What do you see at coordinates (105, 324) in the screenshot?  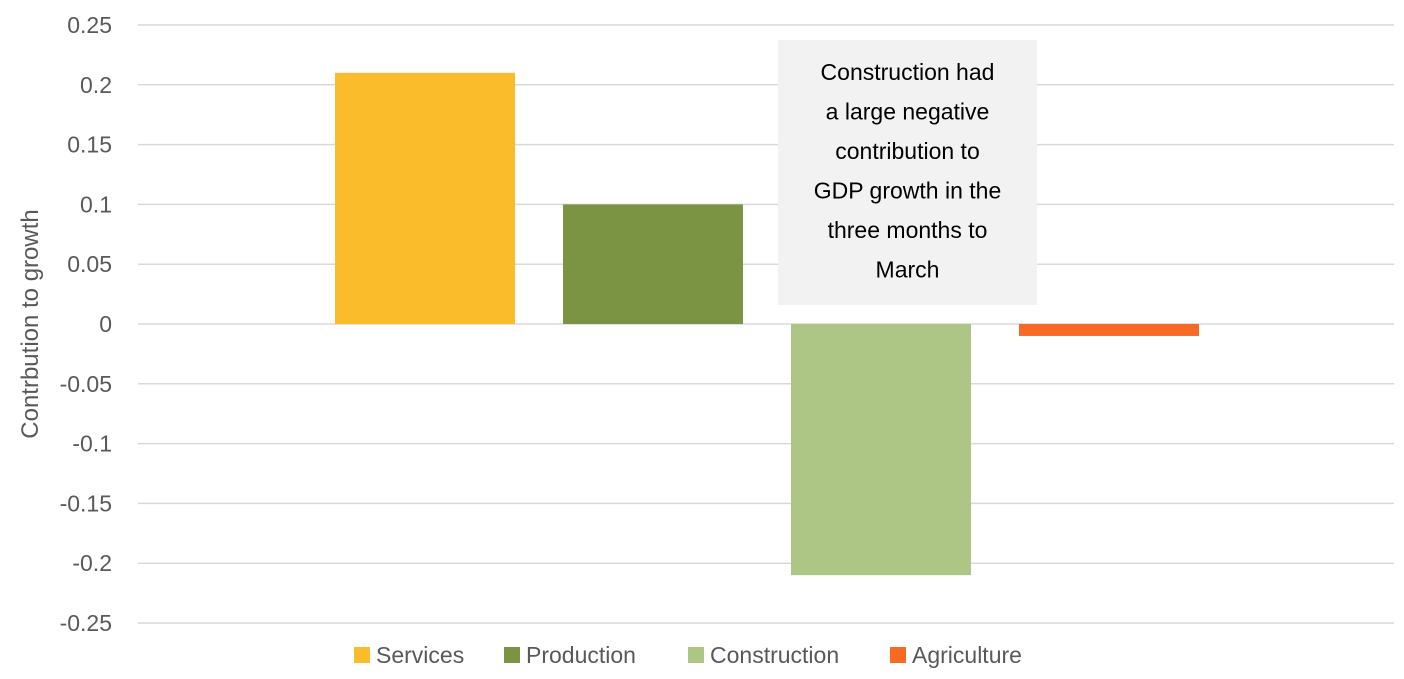 I see `y-tick-label: 0` at bounding box center [105, 324].